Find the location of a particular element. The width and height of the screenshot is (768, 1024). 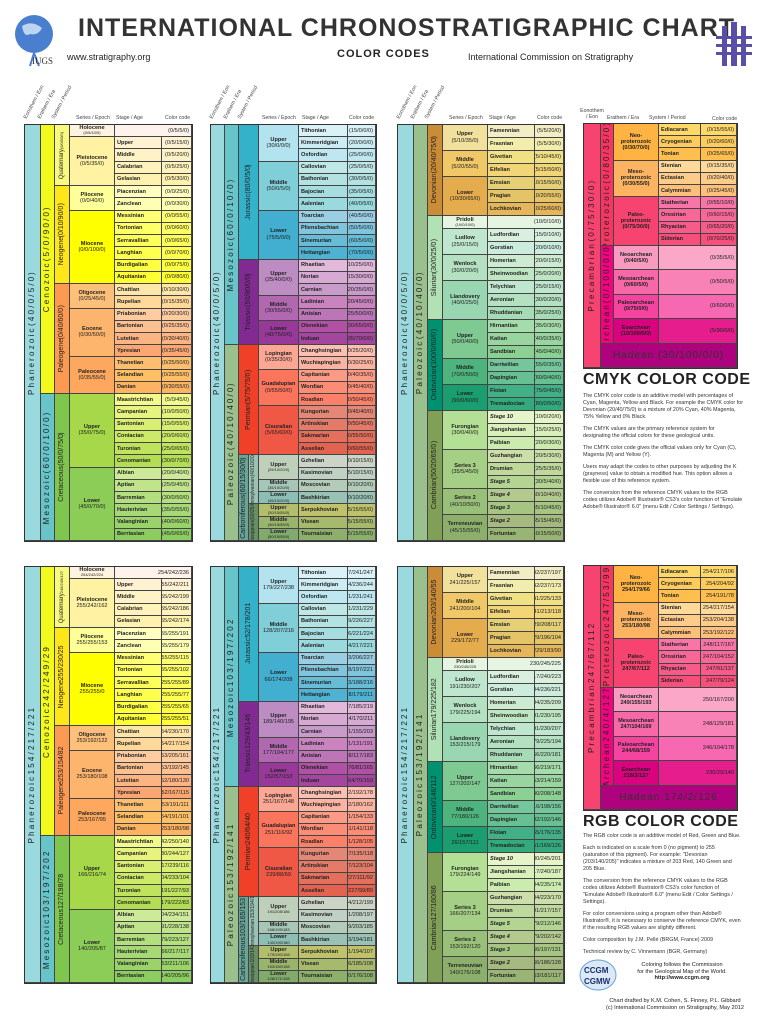

subera-cell: Meso-proterozoic0/30/55/0 is located at coordinates (636, 179).